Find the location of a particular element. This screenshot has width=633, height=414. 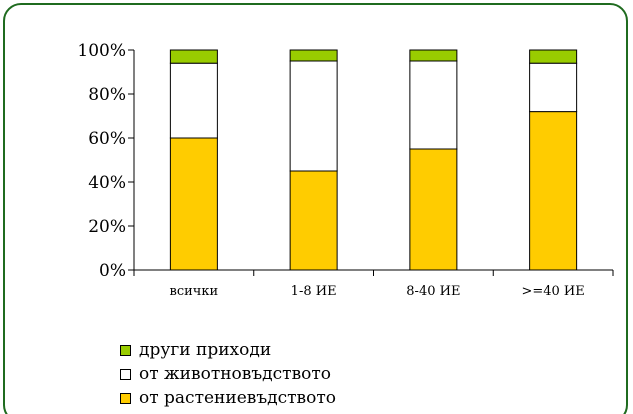

y-tick-label: 60% is located at coordinates (107, 139).